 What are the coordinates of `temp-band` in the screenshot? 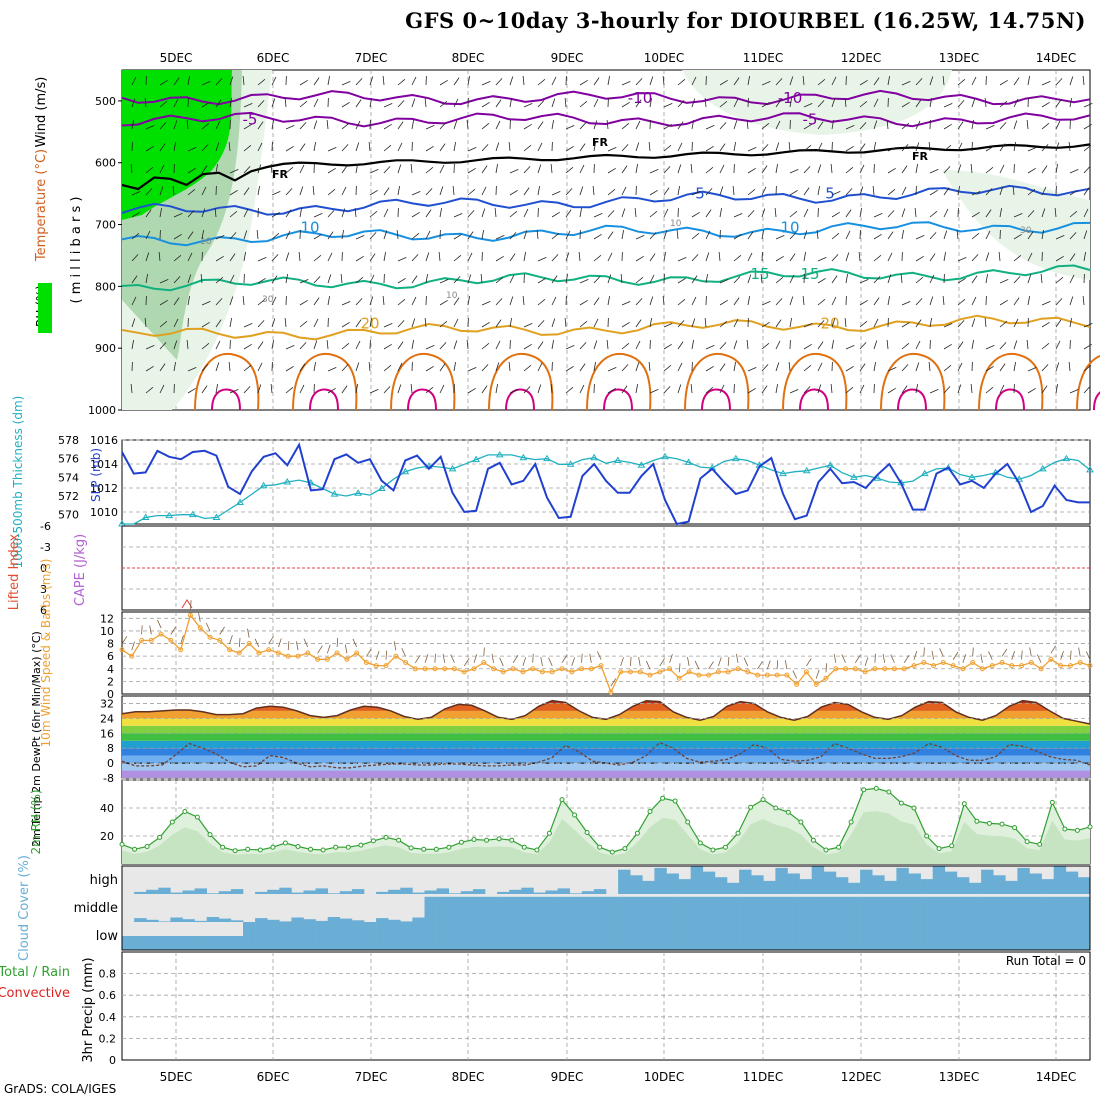 It's located at (606, 702).